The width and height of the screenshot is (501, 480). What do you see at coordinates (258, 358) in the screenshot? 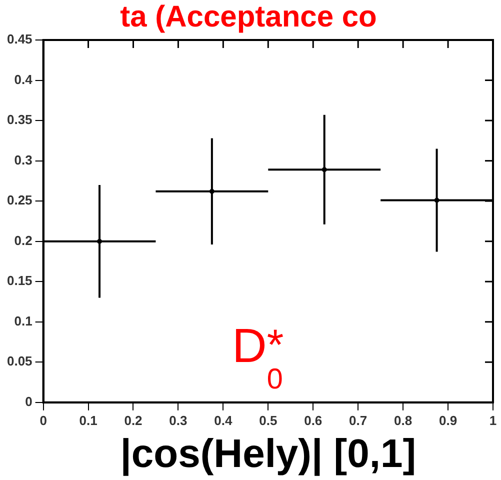
I see `annotation: D*0` at bounding box center [258, 358].